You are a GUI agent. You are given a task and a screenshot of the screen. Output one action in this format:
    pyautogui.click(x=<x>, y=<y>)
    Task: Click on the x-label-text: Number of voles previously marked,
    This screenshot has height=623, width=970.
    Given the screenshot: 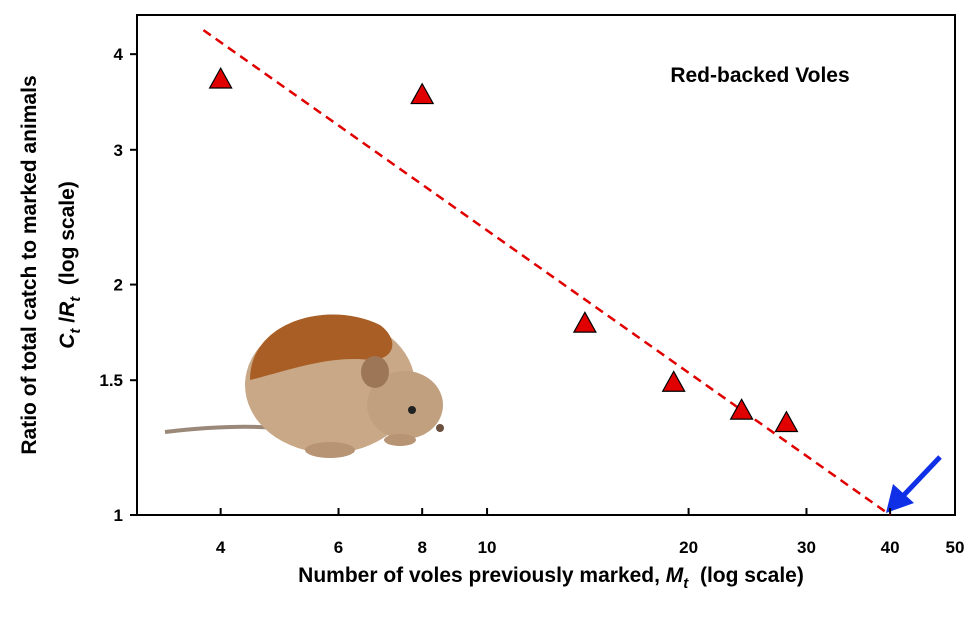 What is the action you would take?
    pyautogui.click(x=482, y=575)
    